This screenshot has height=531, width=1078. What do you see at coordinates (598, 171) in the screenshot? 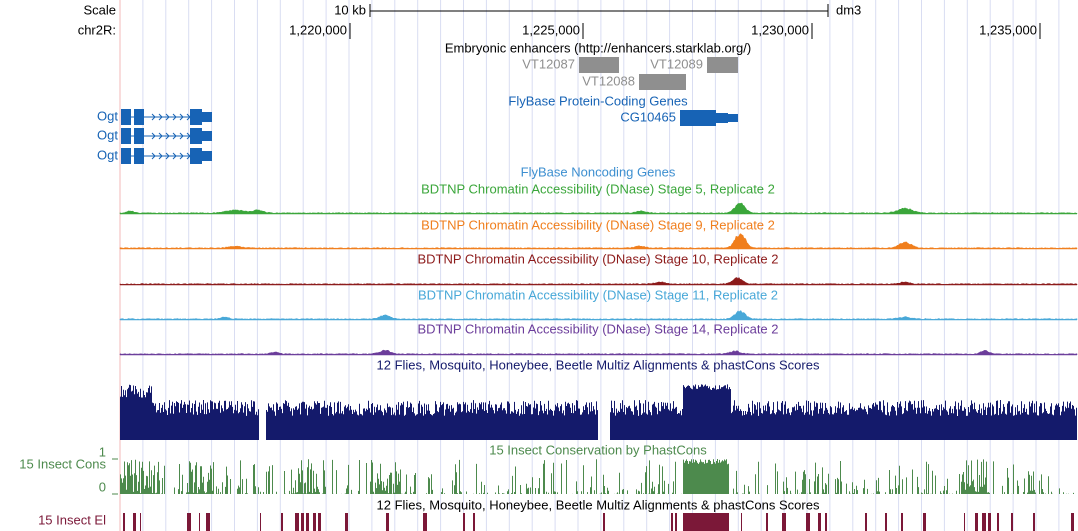
I see `track-title: FlyBase Noncoding Genes` at bounding box center [598, 171].